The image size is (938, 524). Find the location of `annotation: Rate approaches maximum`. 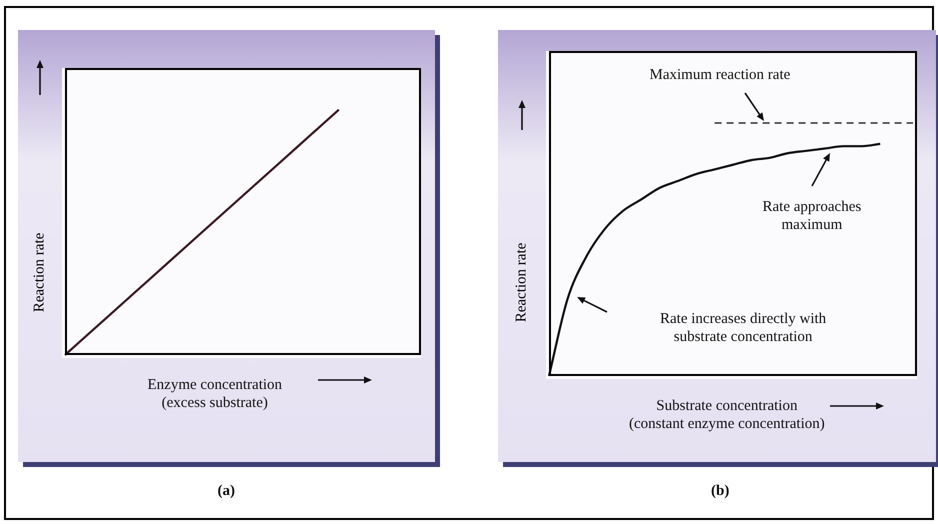

annotation: Rate approaches maximum is located at coordinates (812, 216).